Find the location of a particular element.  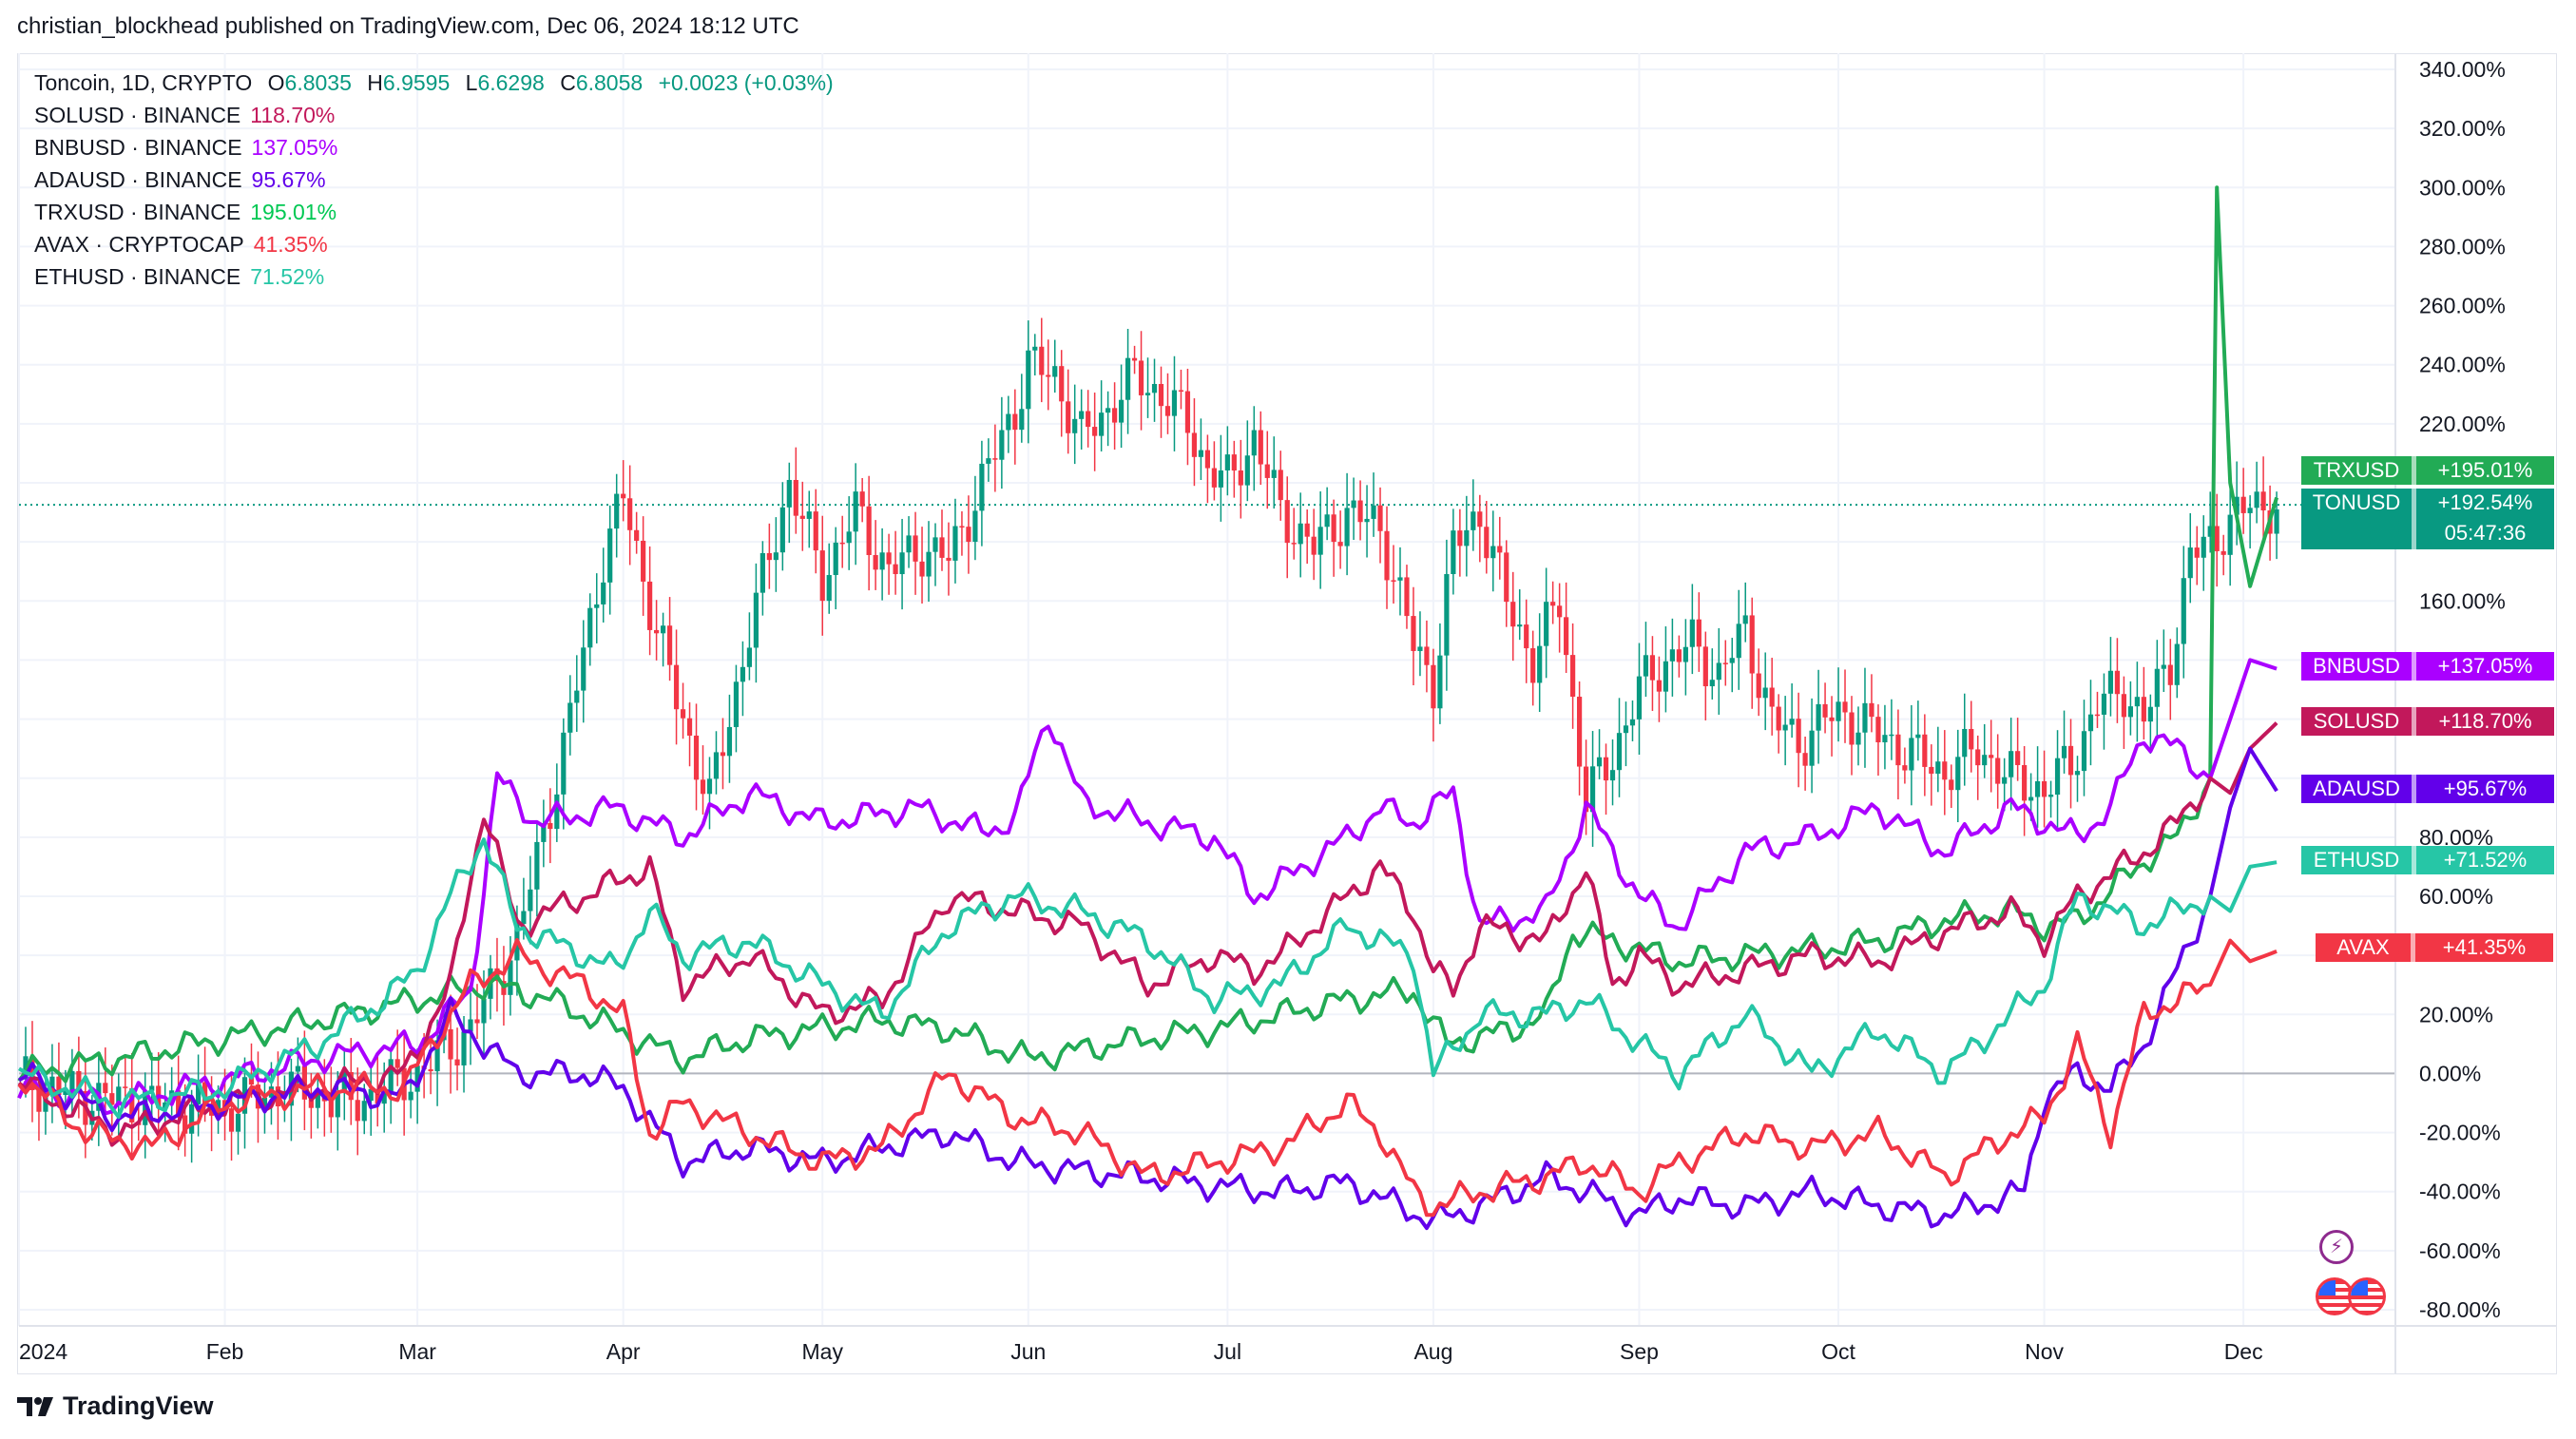

lightning-icon: ⚡ is located at coordinates (2336, 1247).